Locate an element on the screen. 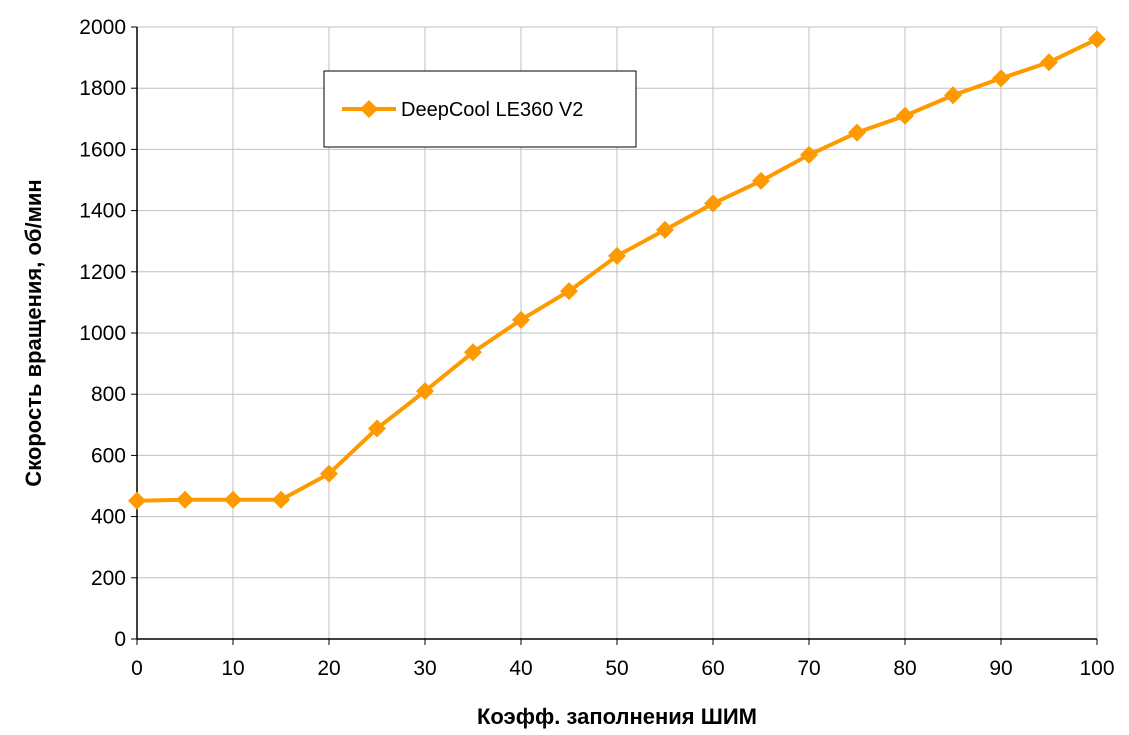  y-tick-label: 1000 is located at coordinates (102, 333).